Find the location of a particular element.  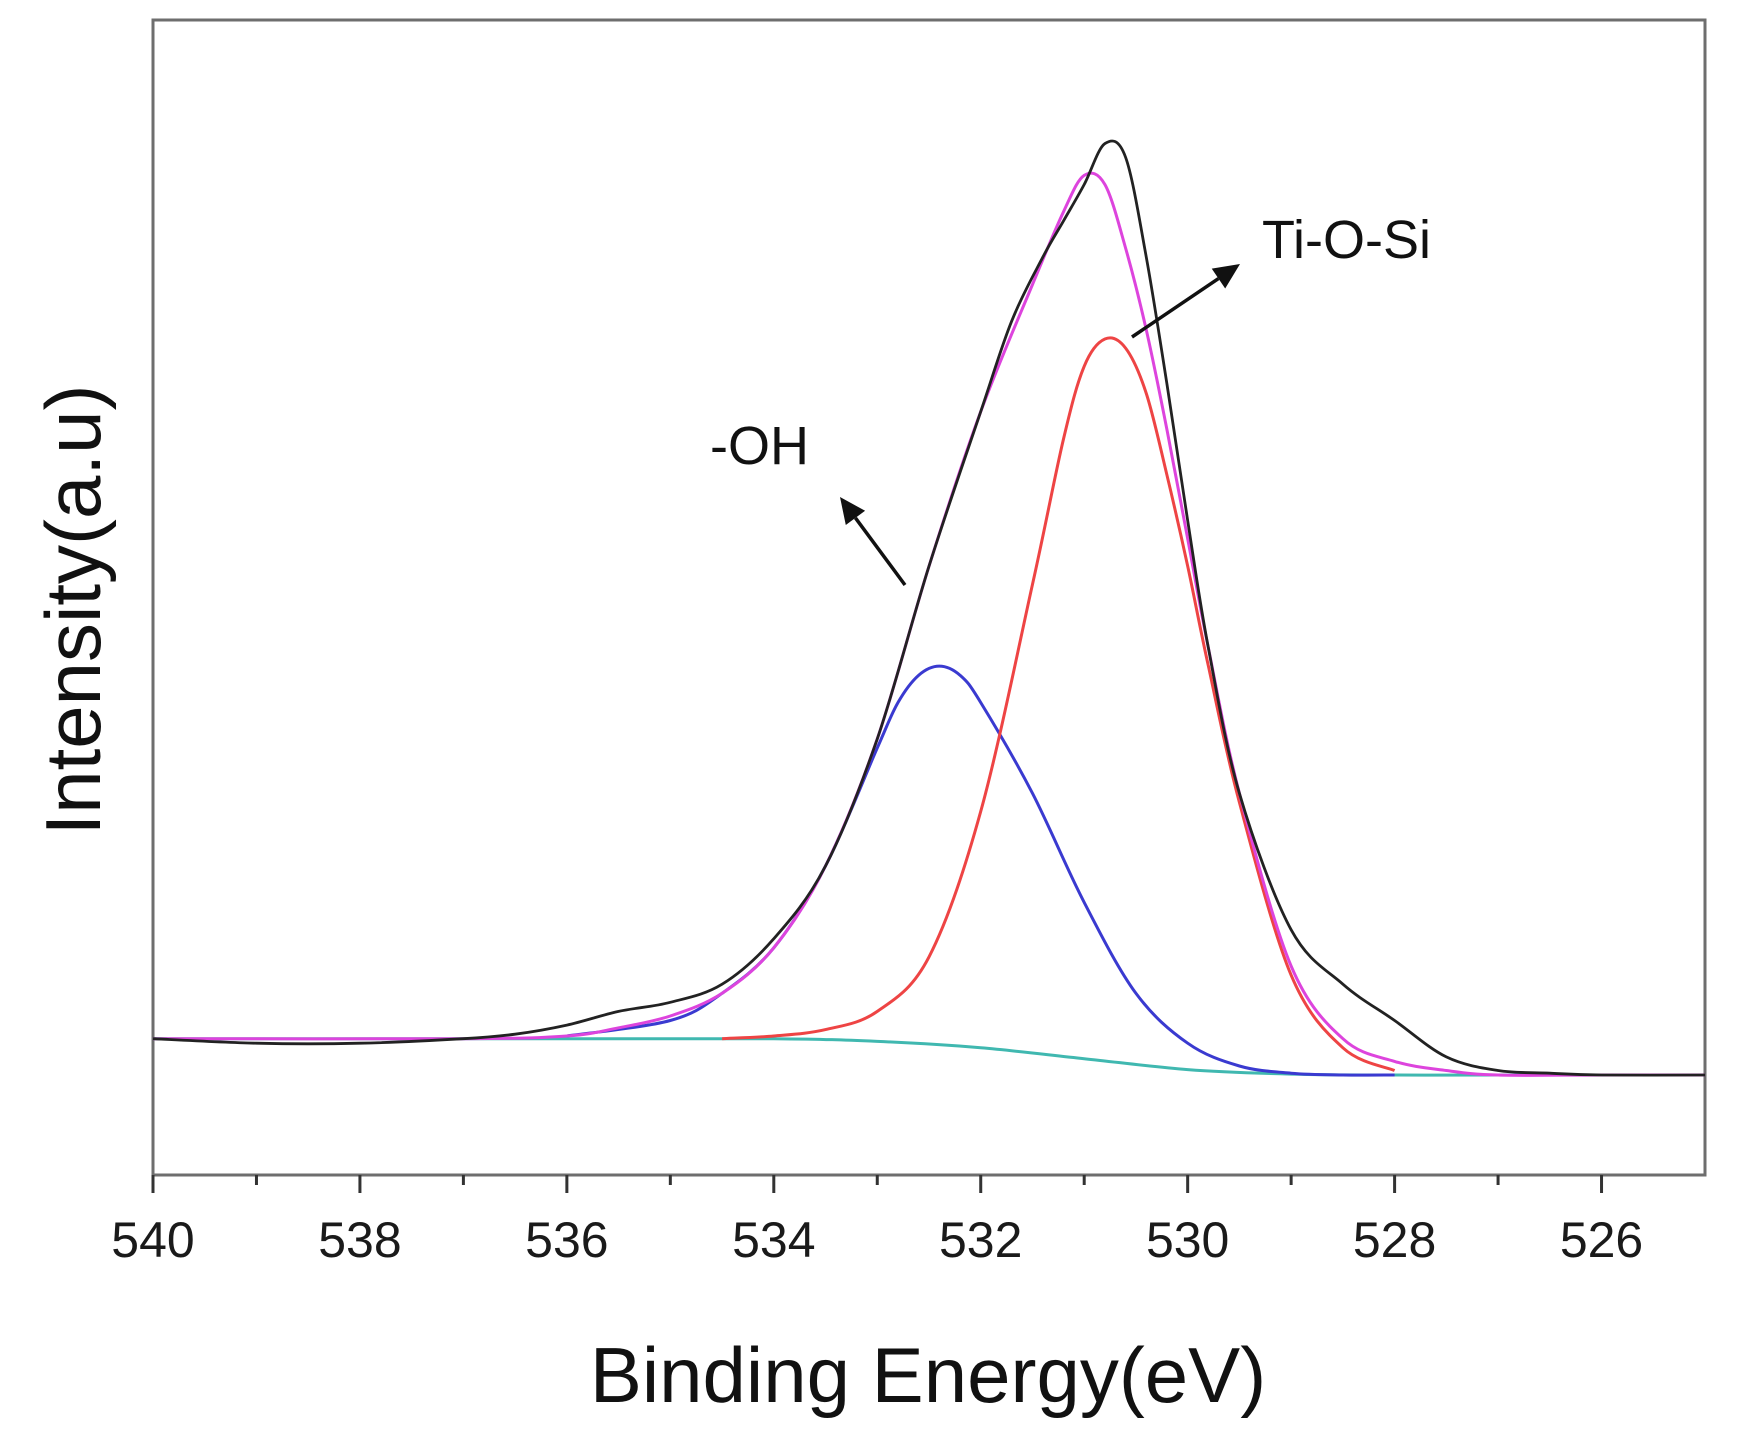

x-tick-label: 536 is located at coordinates (566, 1240).